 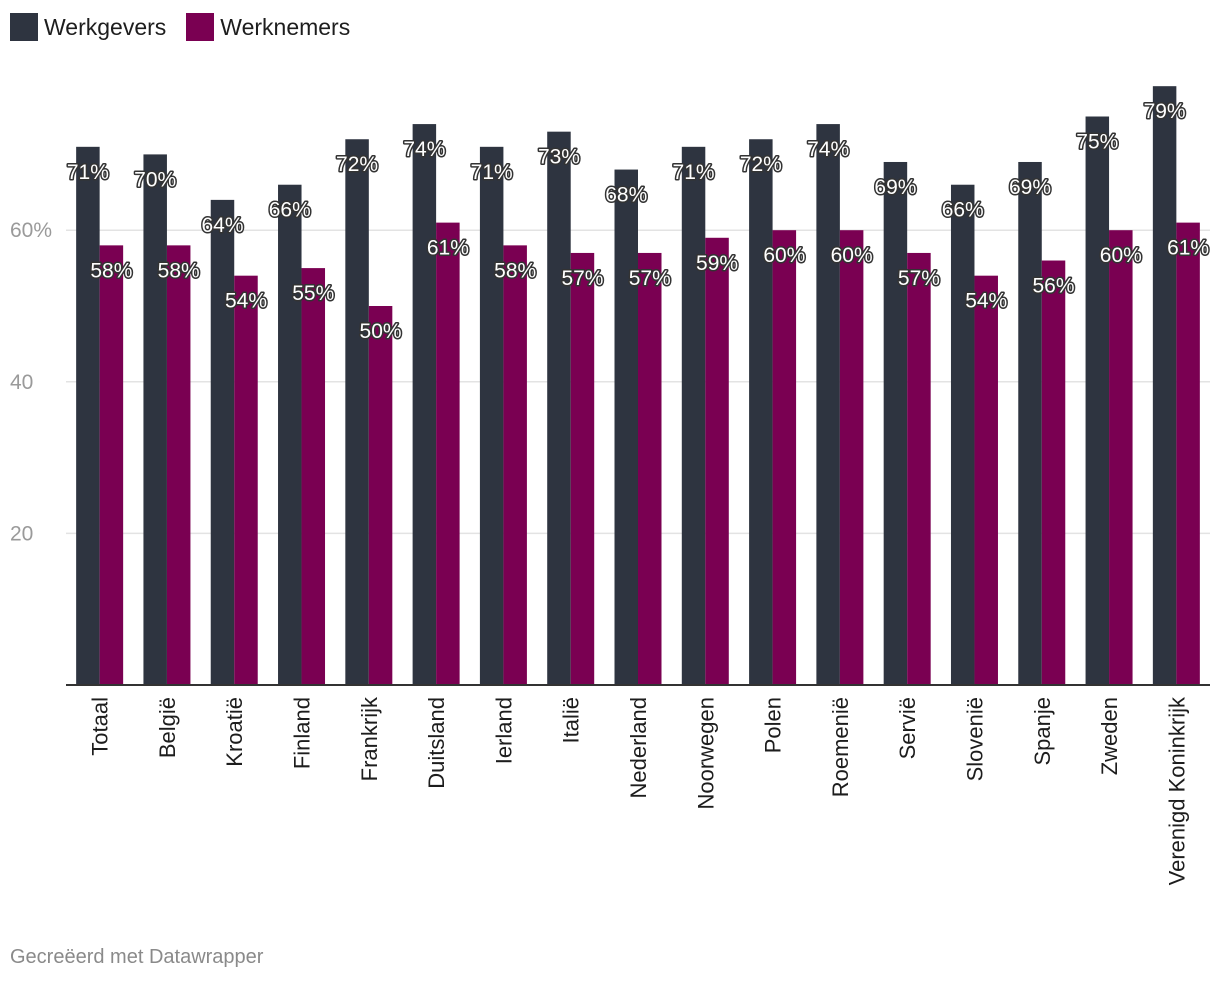 I want to click on bar-werkgevers-zweden, so click(x=1097, y=400).